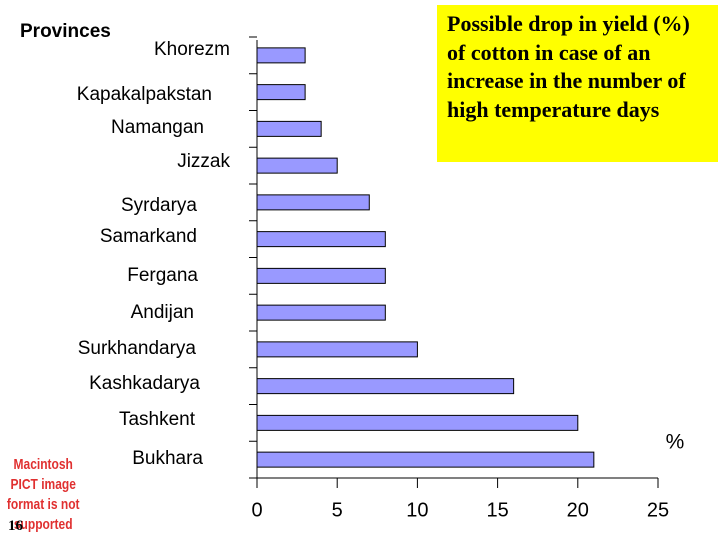  What do you see at coordinates (337, 510) in the screenshot?
I see `x-tick-label: 5` at bounding box center [337, 510].